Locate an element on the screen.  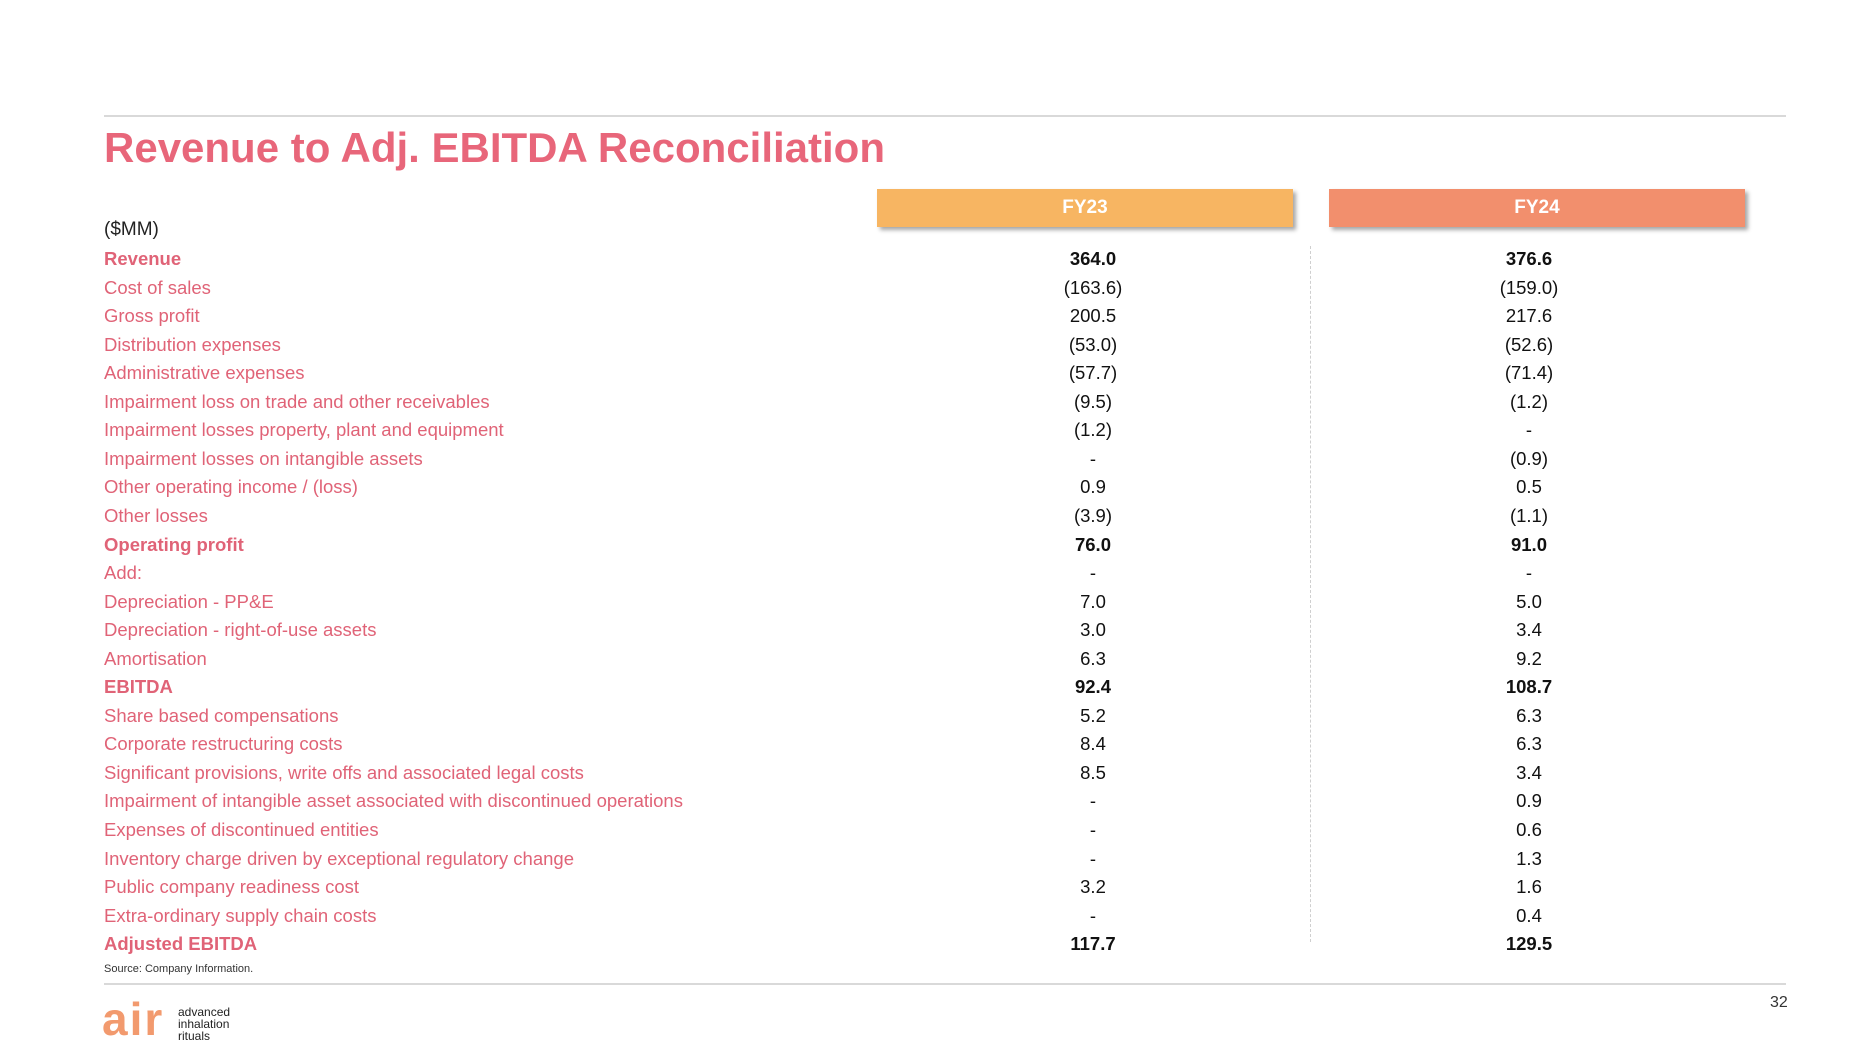
cell-value: 1.6 is located at coordinates (1529, 887).